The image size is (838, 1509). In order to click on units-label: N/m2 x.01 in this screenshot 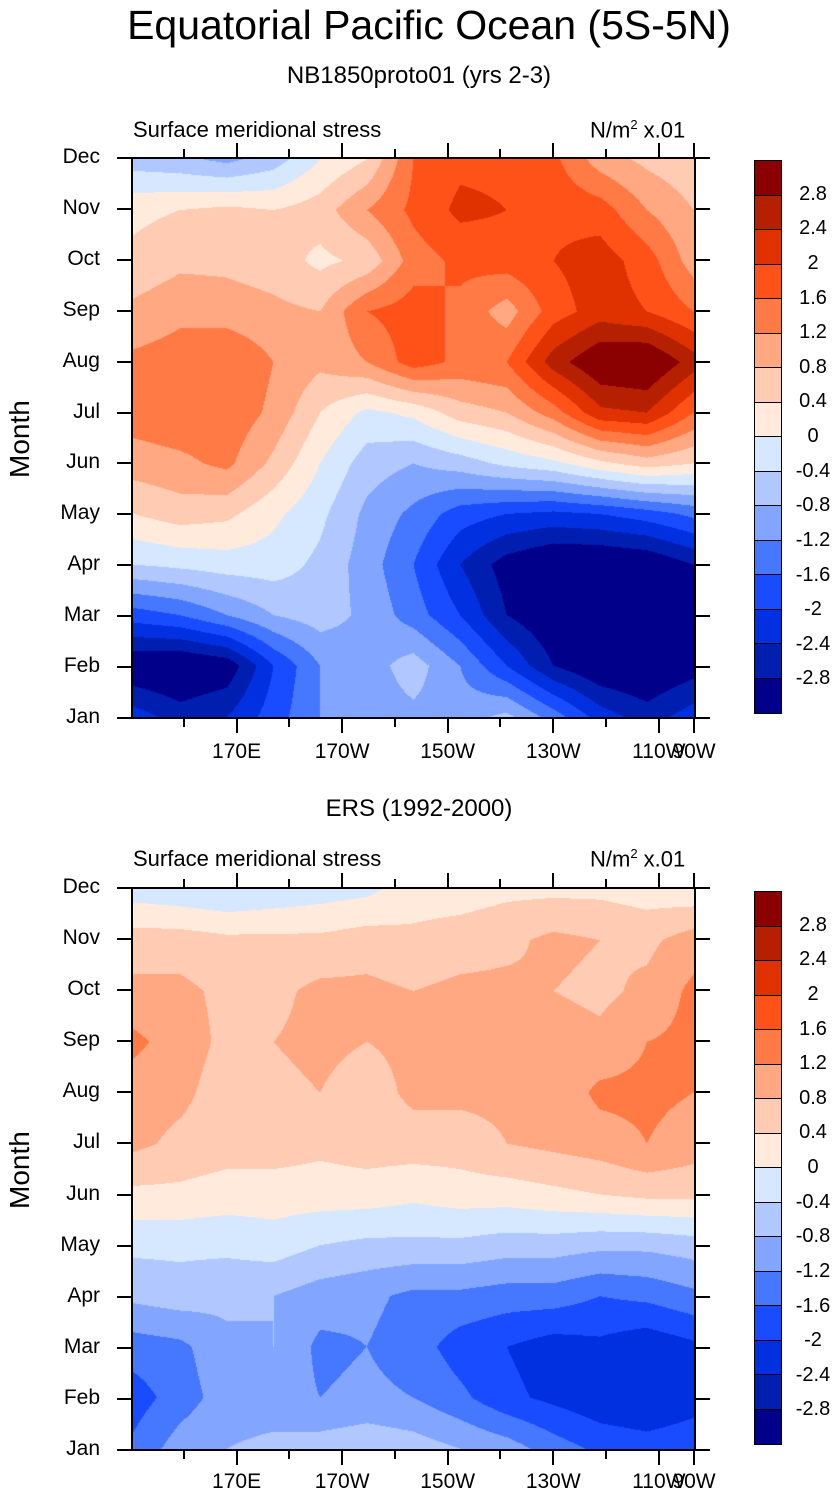, I will do `click(637, 130)`.